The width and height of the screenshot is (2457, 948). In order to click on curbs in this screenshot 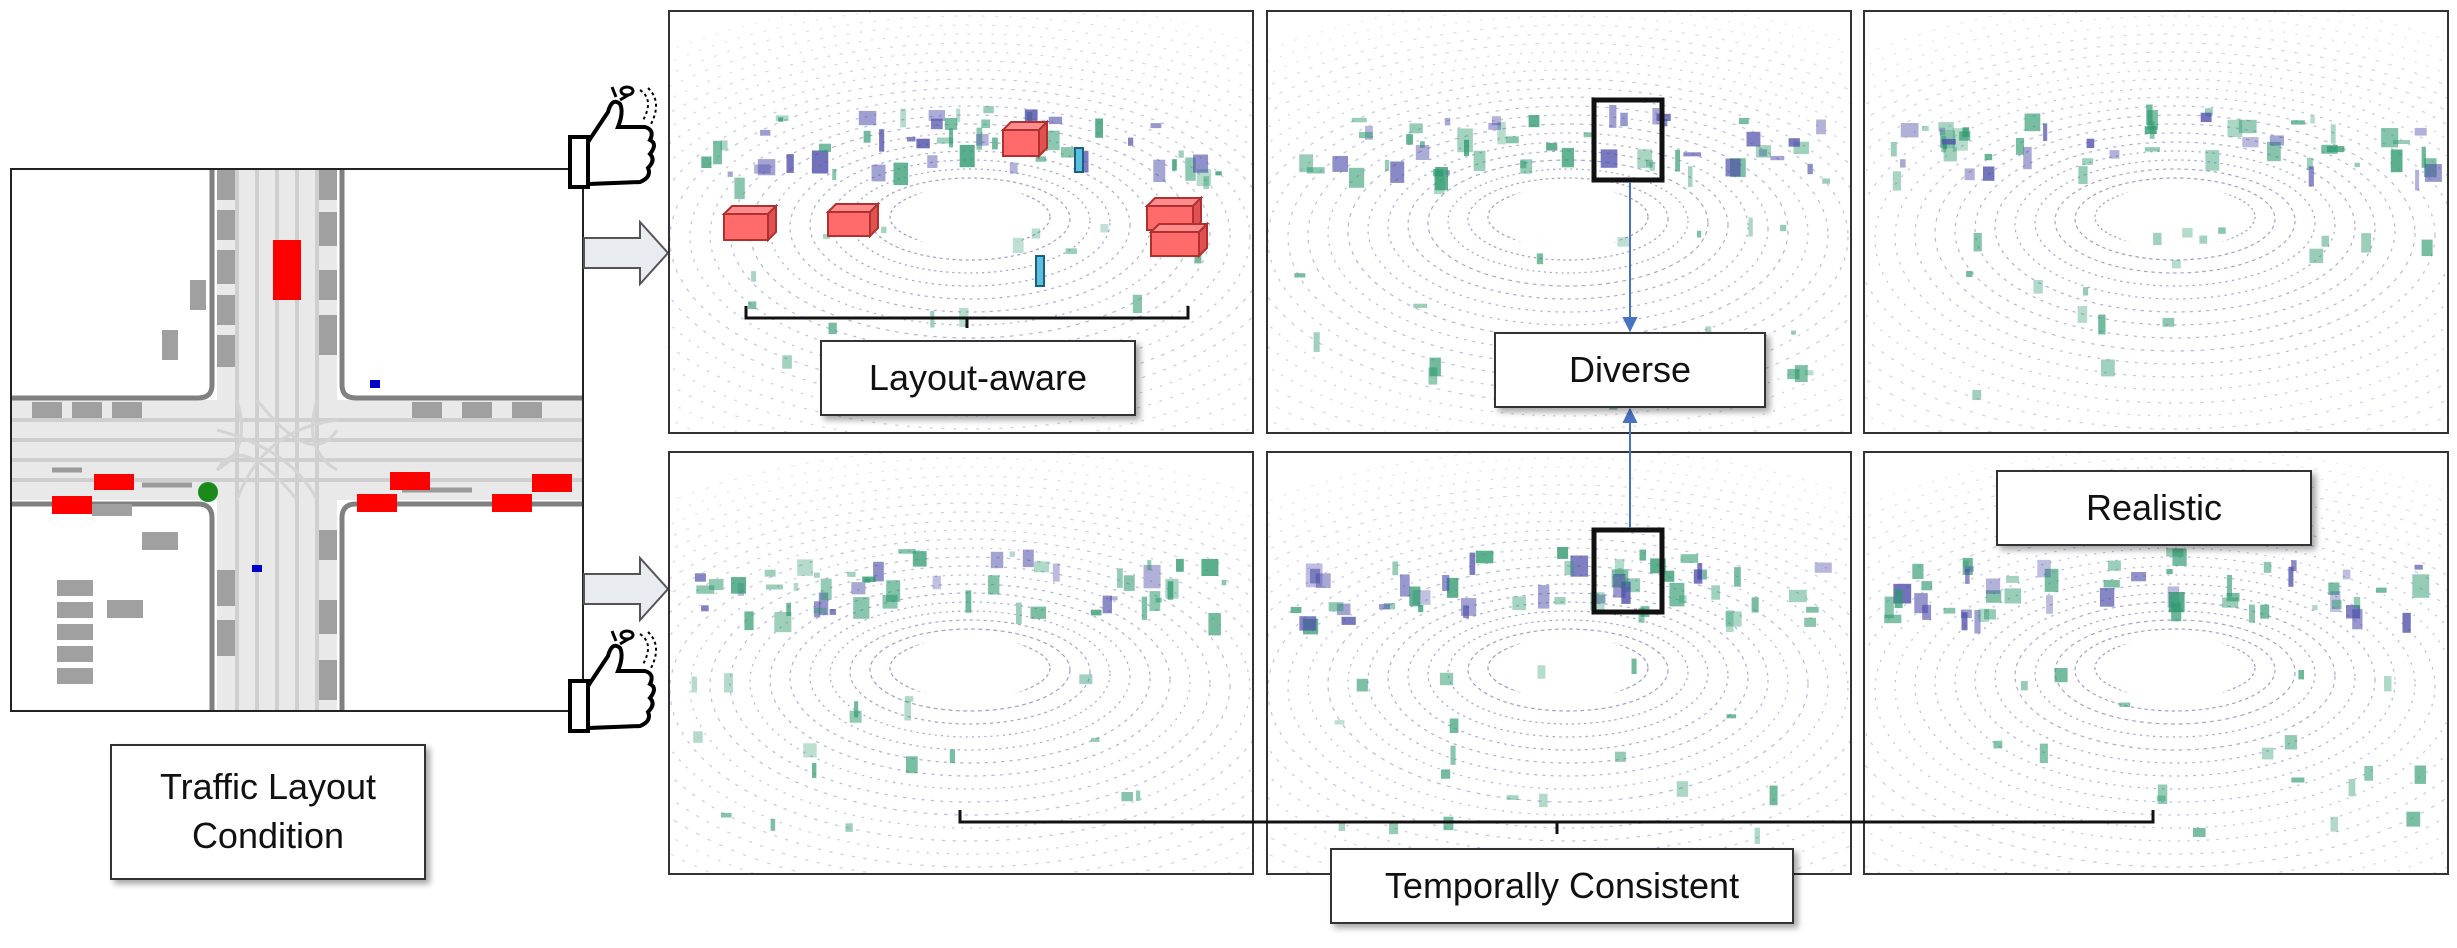, I will do `click(297, 440)`.